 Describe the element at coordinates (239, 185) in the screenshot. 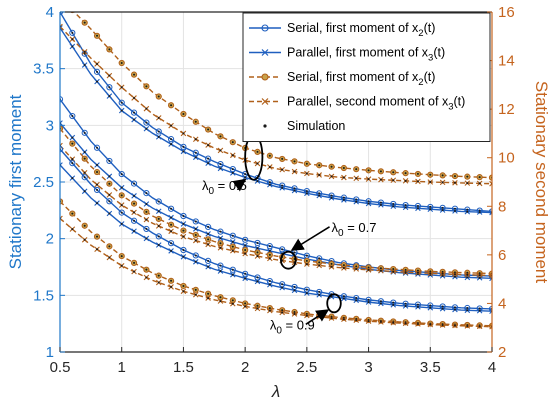

I see `annotation-arrow` at that location.